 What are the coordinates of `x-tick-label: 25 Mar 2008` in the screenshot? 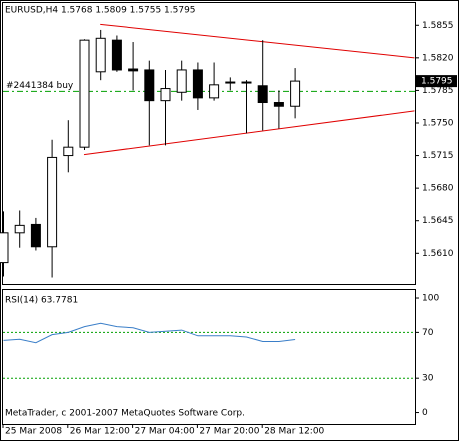 It's located at (33, 432).